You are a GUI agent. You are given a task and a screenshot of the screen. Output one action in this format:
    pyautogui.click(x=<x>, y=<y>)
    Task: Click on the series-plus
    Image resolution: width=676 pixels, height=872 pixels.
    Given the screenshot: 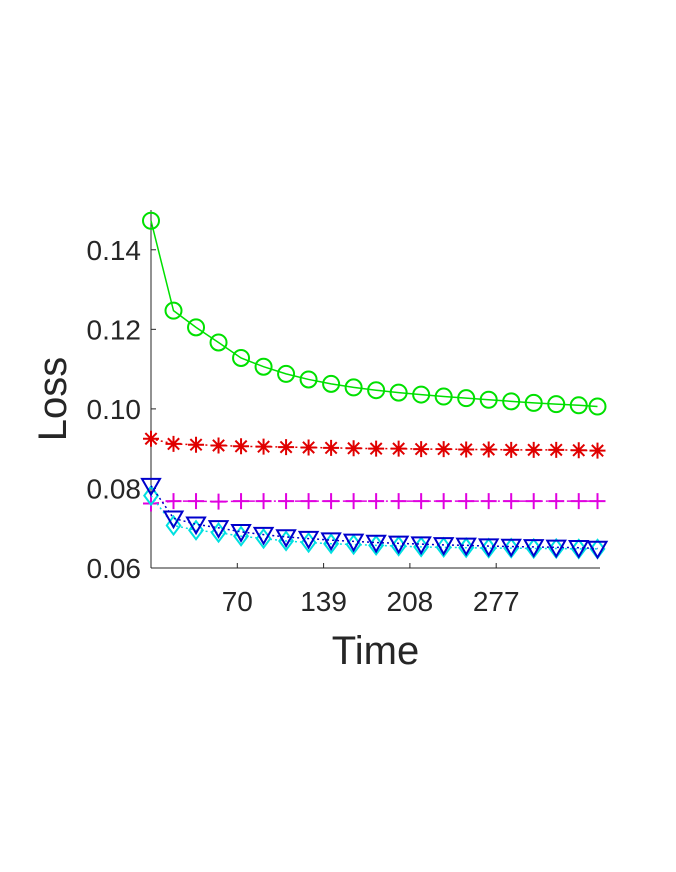 What is the action you would take?
    pyautogui.click(x=374, y=502)
    